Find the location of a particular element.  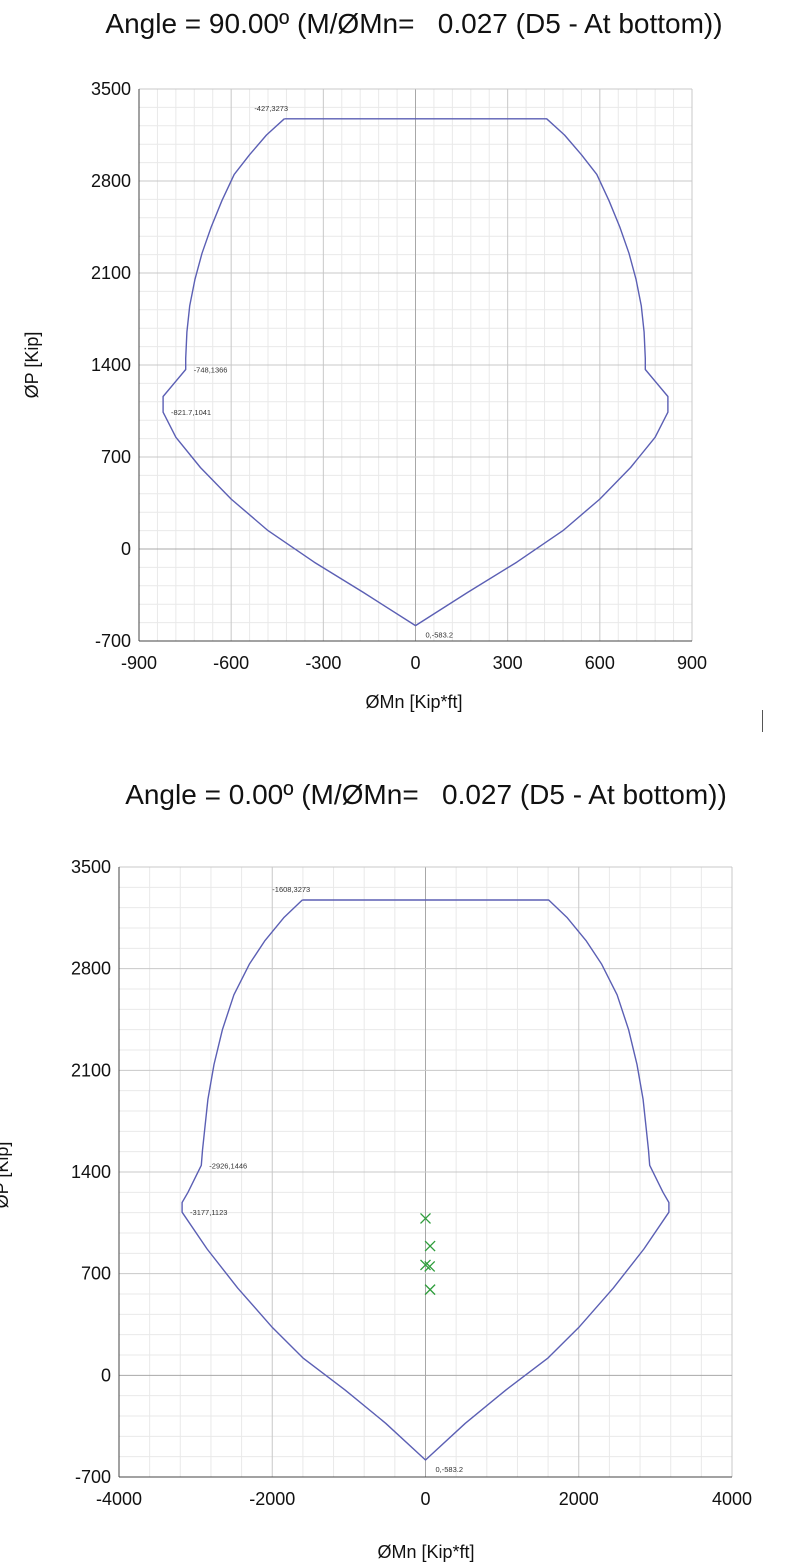

x-tick-label: 600 is located at coordinates (600, 663).